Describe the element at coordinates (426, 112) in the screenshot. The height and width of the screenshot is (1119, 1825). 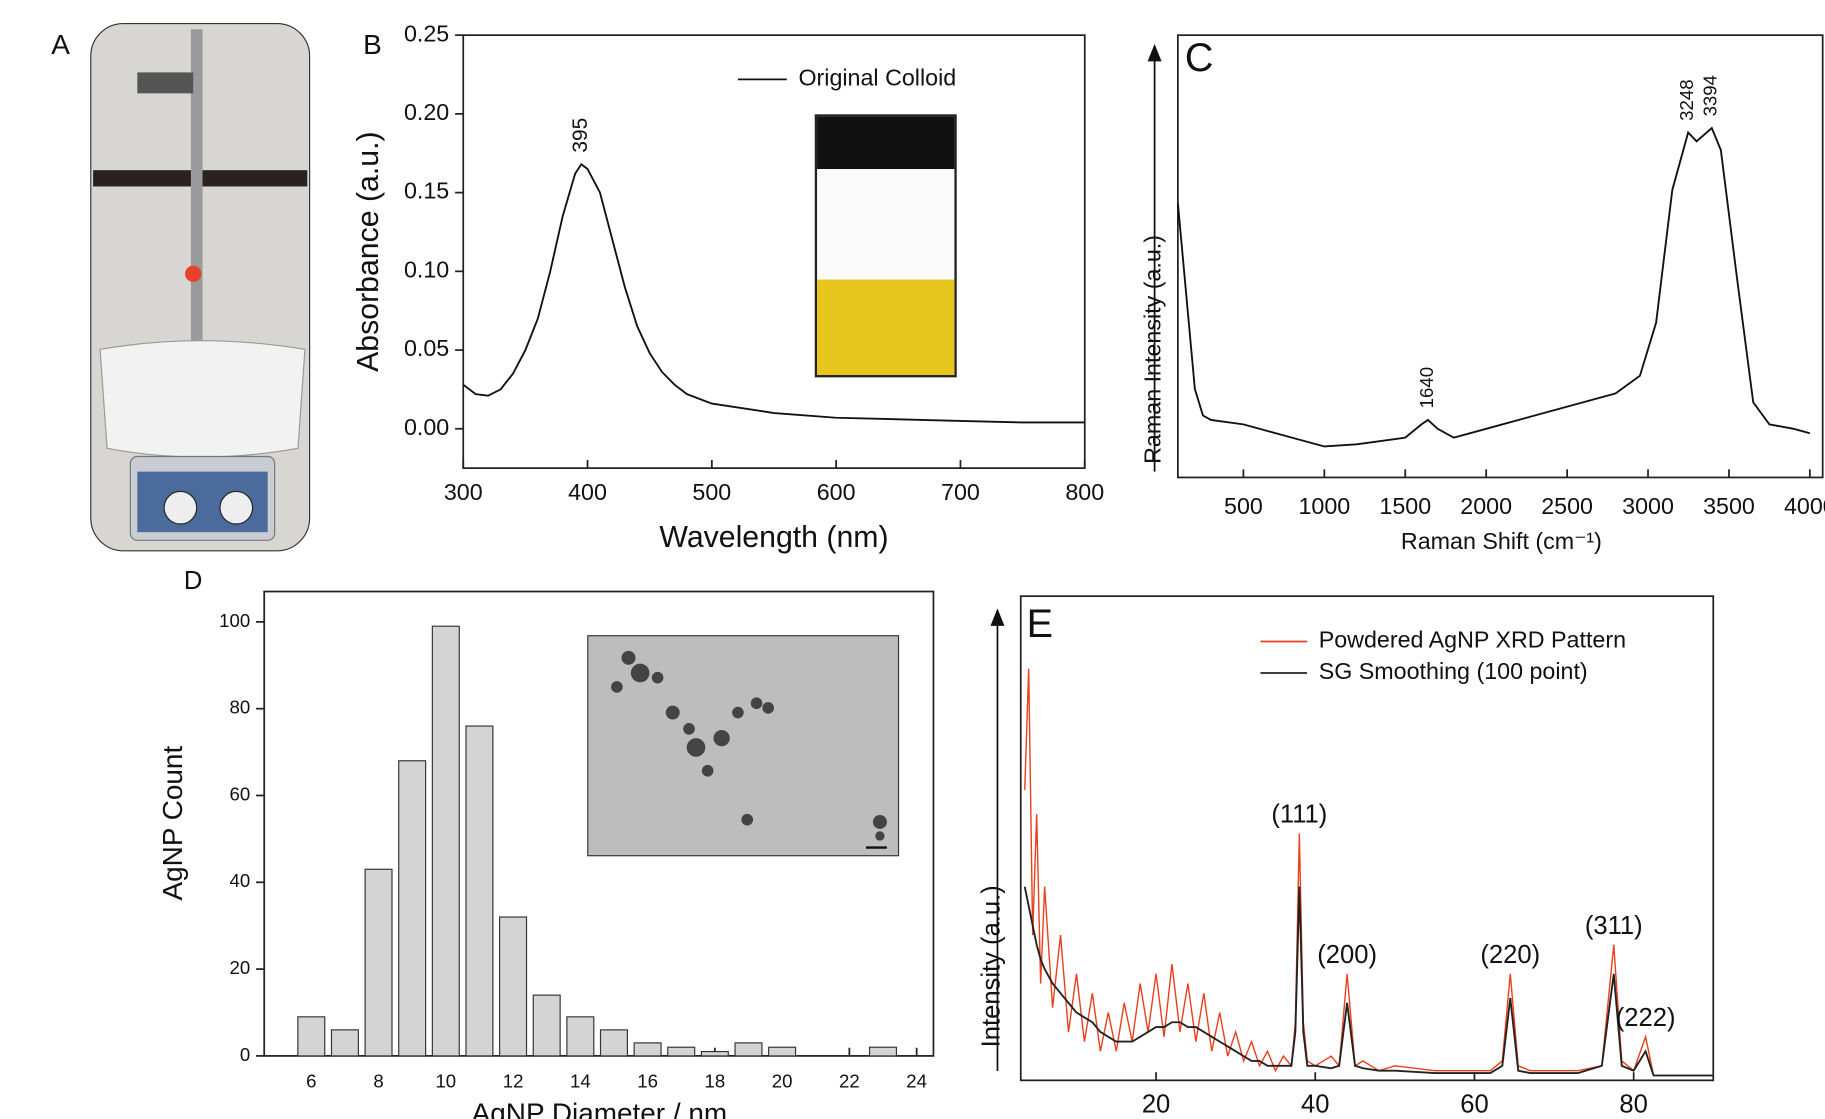
I see `y-tick-label: 0.20` at that location.